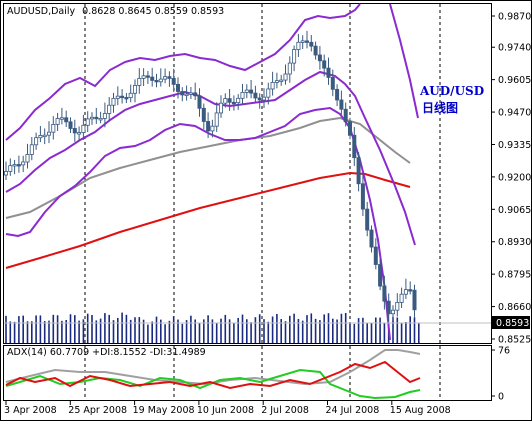  What do you see at coordinates (420, 410) in the screenshot?
I see `date-tick-label: 15 Aug 2008` at bounding box center [420, 410].